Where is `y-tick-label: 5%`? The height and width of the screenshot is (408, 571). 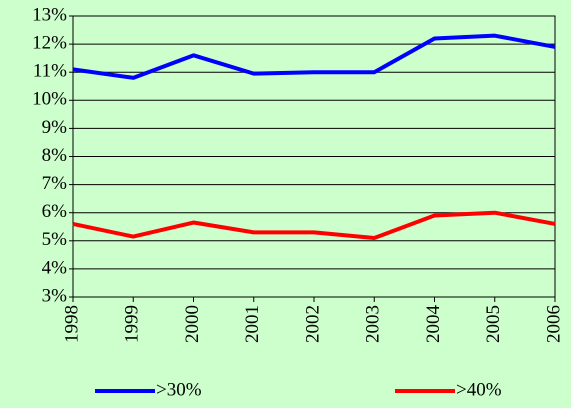
y-tick-label: 5% is located at coordinates (55, 239).